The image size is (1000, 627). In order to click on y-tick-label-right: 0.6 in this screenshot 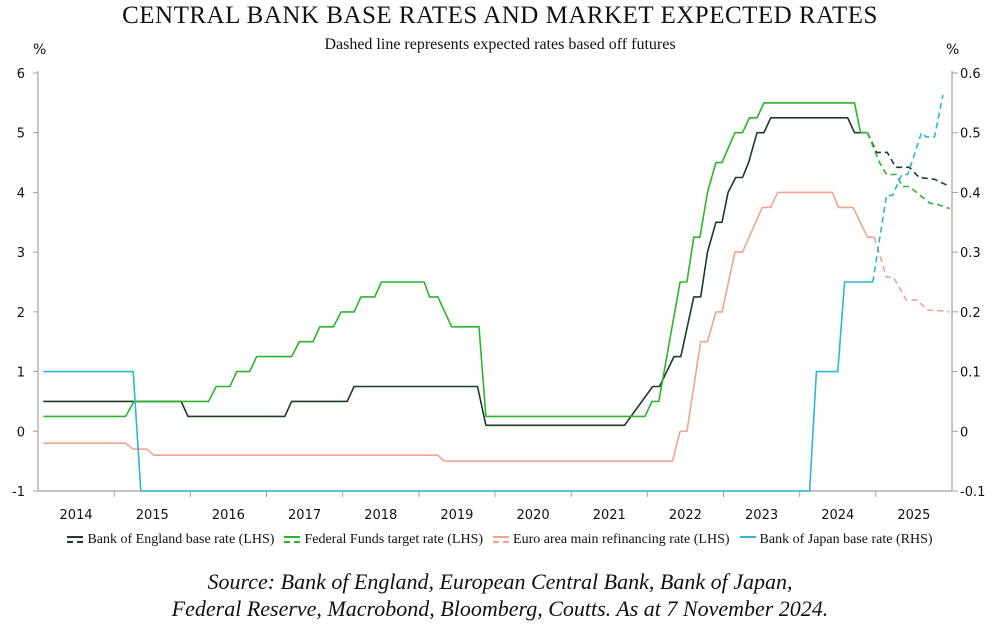, I will do `click(970, 74)`.